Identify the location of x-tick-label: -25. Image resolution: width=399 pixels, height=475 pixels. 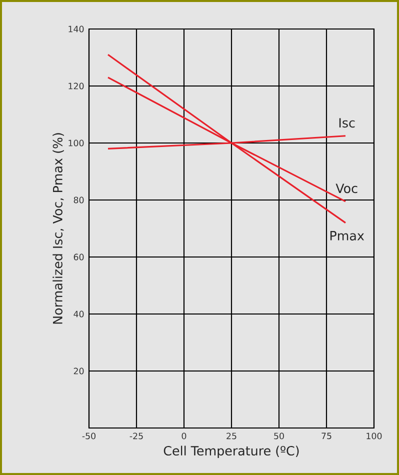
(136, 436).